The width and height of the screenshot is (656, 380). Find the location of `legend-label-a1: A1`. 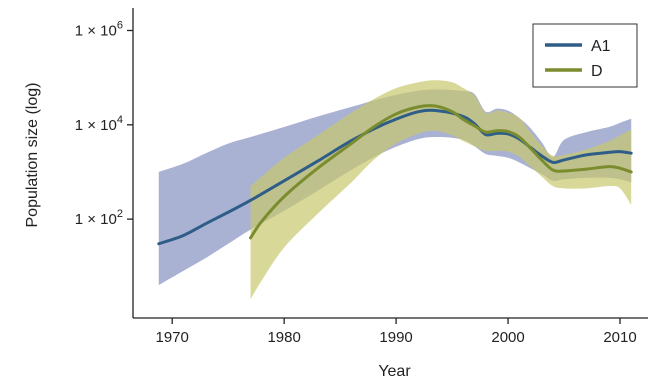

legend-label-a1: A1 is located at coordinates (601, 46).